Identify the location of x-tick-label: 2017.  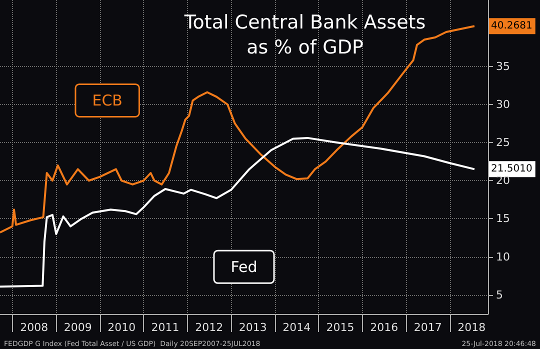
(428, 327).